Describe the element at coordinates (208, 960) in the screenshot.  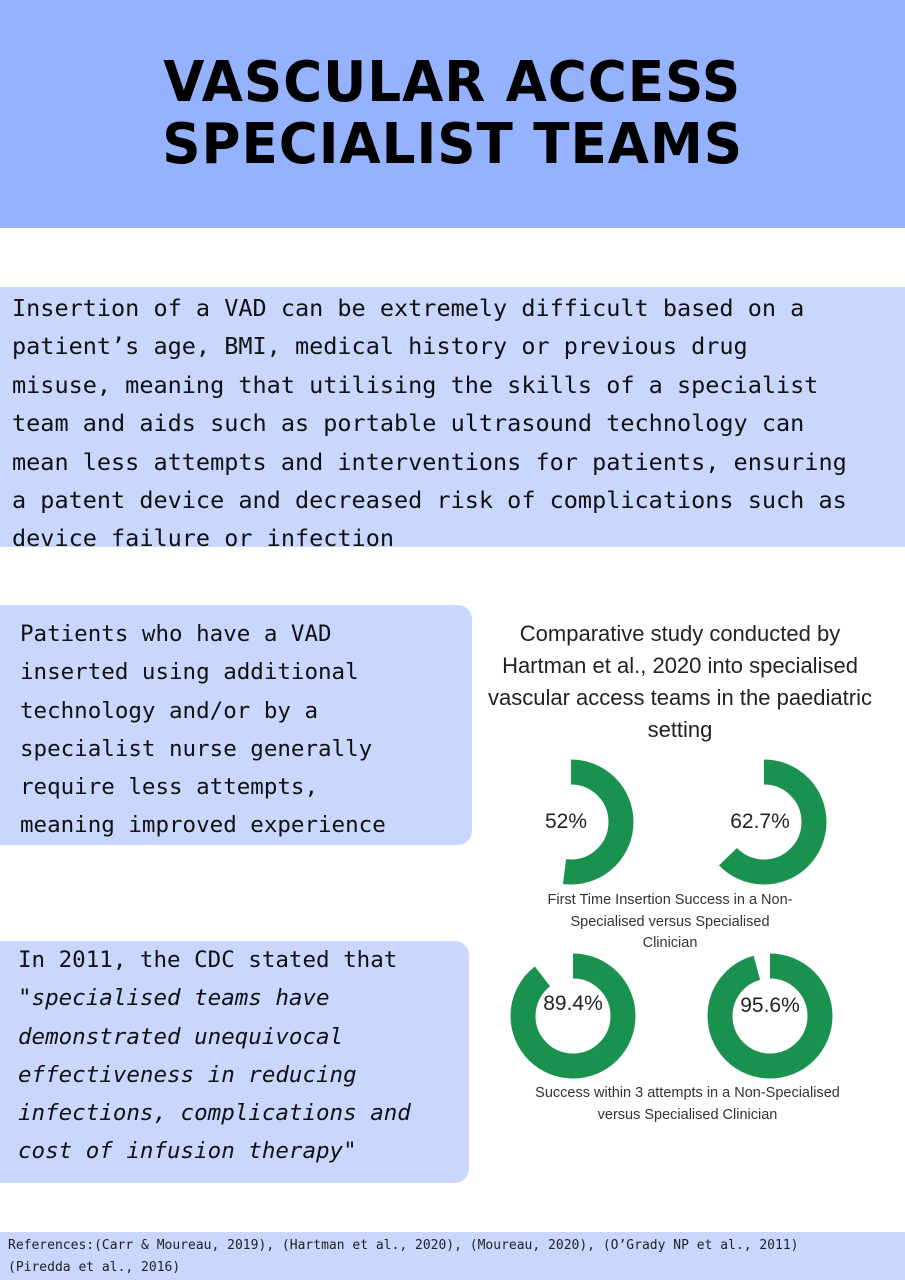
I see `quote-line-1: In 2011, the CDC stated that` at that location.